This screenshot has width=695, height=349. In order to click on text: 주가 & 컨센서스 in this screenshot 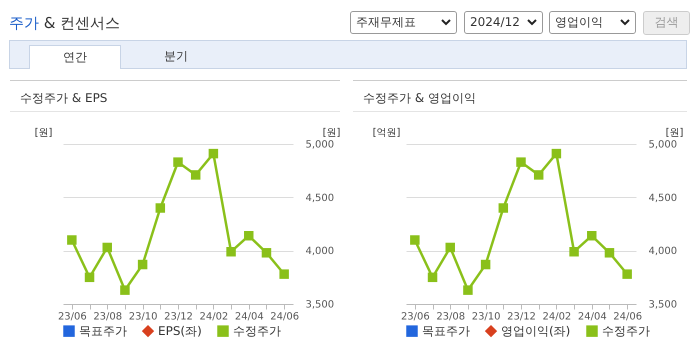, I will do `click(64, 23)`.